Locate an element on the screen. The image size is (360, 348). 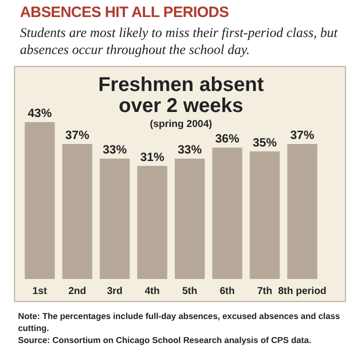
x-tick-label: 1st is located at coordinates (40, 292).